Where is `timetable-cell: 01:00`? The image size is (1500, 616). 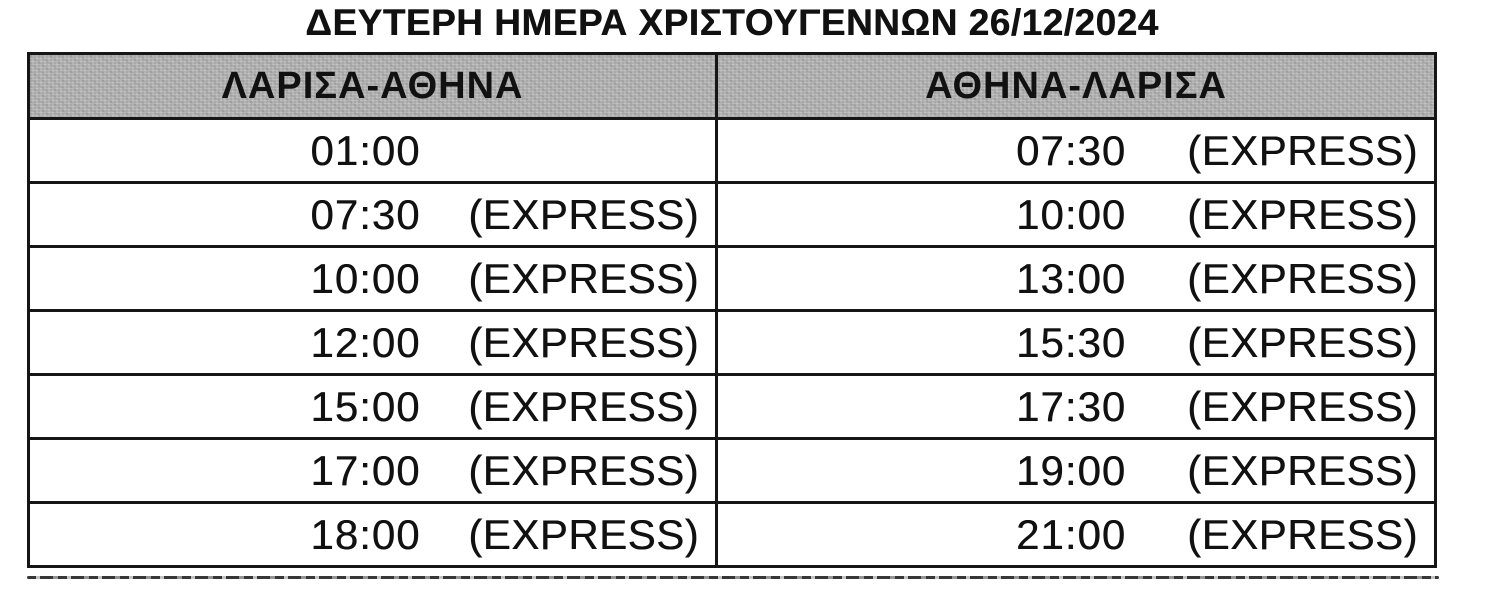 timetable-cell: 01:00 is located at coordinates (372, 150).